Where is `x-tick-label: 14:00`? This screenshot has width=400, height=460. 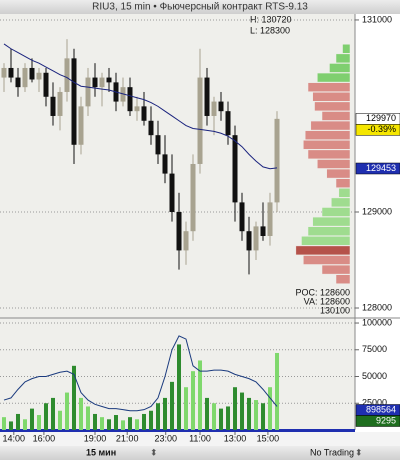
x-tick-label: 14:00 is located at coordinates (14, 438).